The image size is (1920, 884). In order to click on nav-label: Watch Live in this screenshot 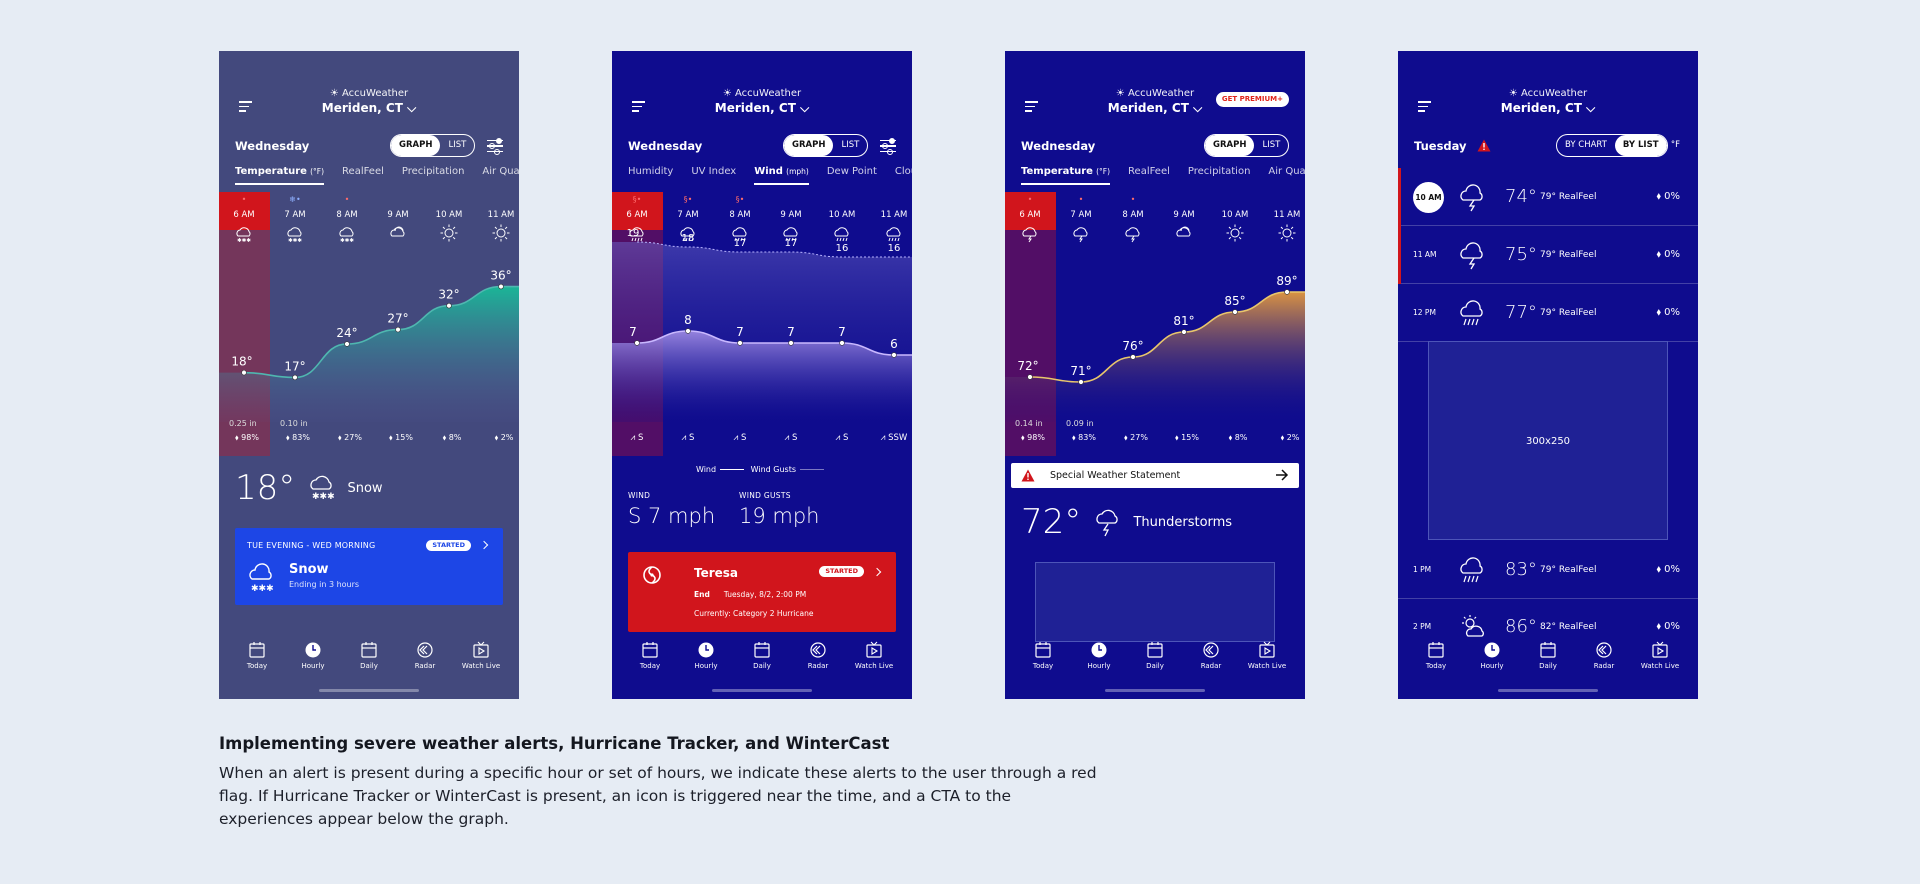, I will do `click(874, 666)`.